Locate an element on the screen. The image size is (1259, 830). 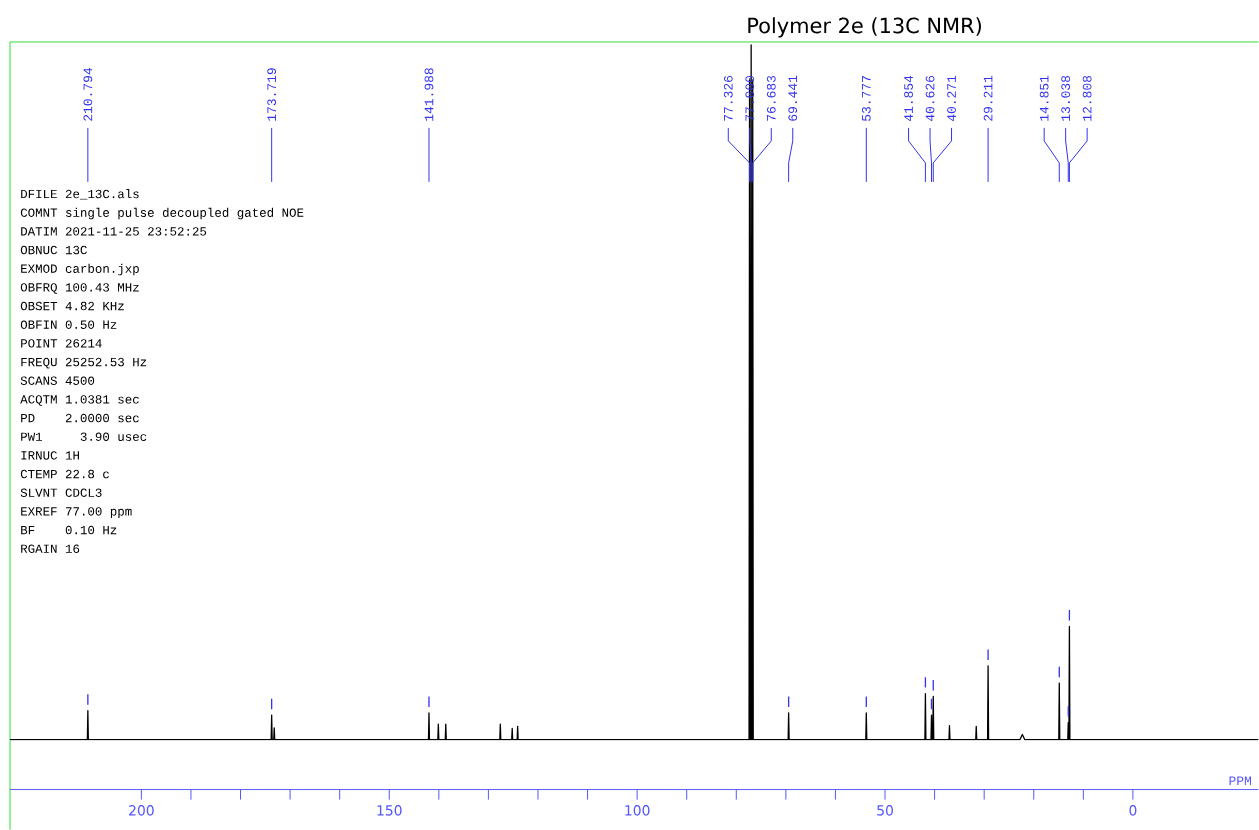
annotation: OBNUC 13C is located at coordinates (53, 250).